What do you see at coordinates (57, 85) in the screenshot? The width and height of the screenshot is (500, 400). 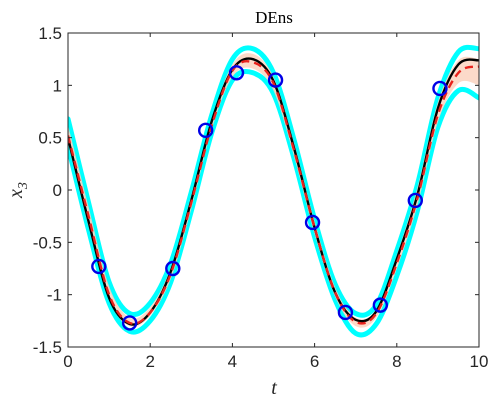 I see `y-tick-label: 1` at bounding box center [57, 85].